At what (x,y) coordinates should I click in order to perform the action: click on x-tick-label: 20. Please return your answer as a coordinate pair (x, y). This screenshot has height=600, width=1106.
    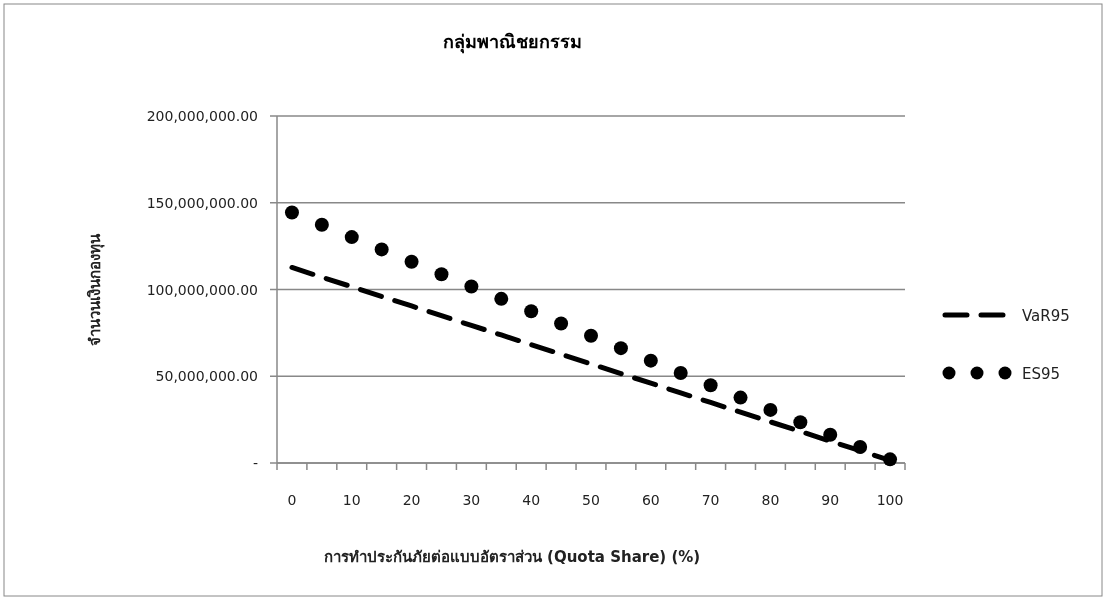
    Looking at the image, I should click on (411, 500).